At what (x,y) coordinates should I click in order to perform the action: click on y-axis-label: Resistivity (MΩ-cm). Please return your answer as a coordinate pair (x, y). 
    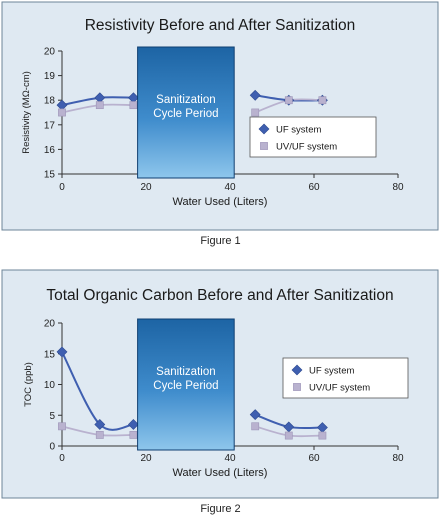
    Looking at the image, I should click on (26, 112).